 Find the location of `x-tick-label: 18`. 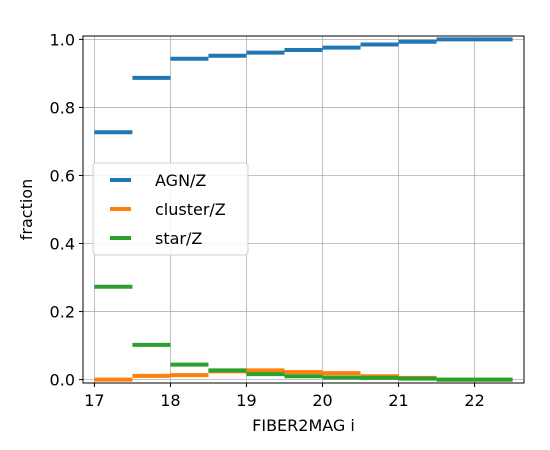

x-tick-label: 18 is located at coordinates (170, 400).